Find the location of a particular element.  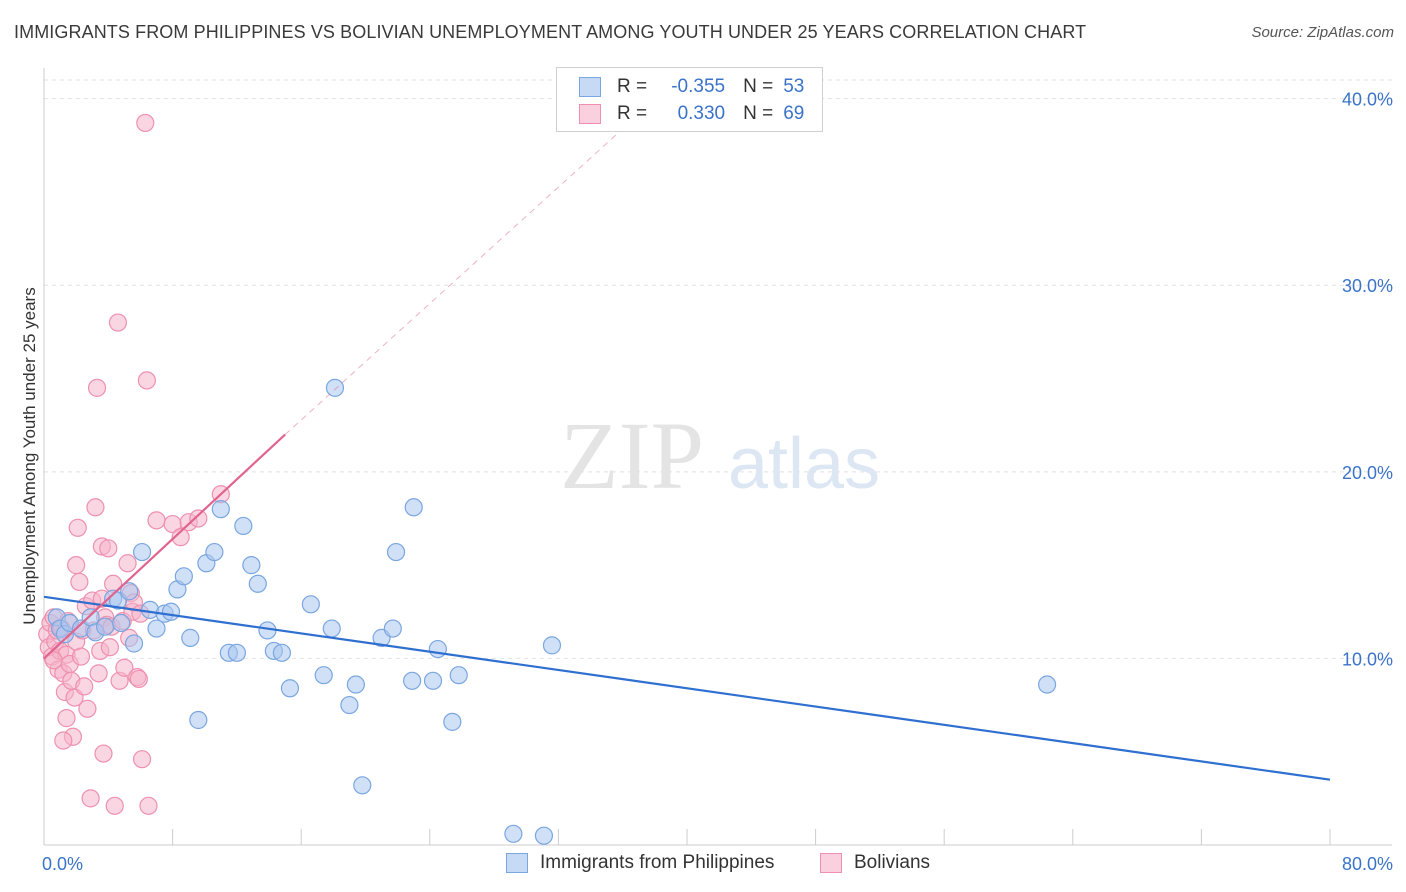

legend-item-philippines: Immigrants from Philippines is located at coordinates (640, 863).